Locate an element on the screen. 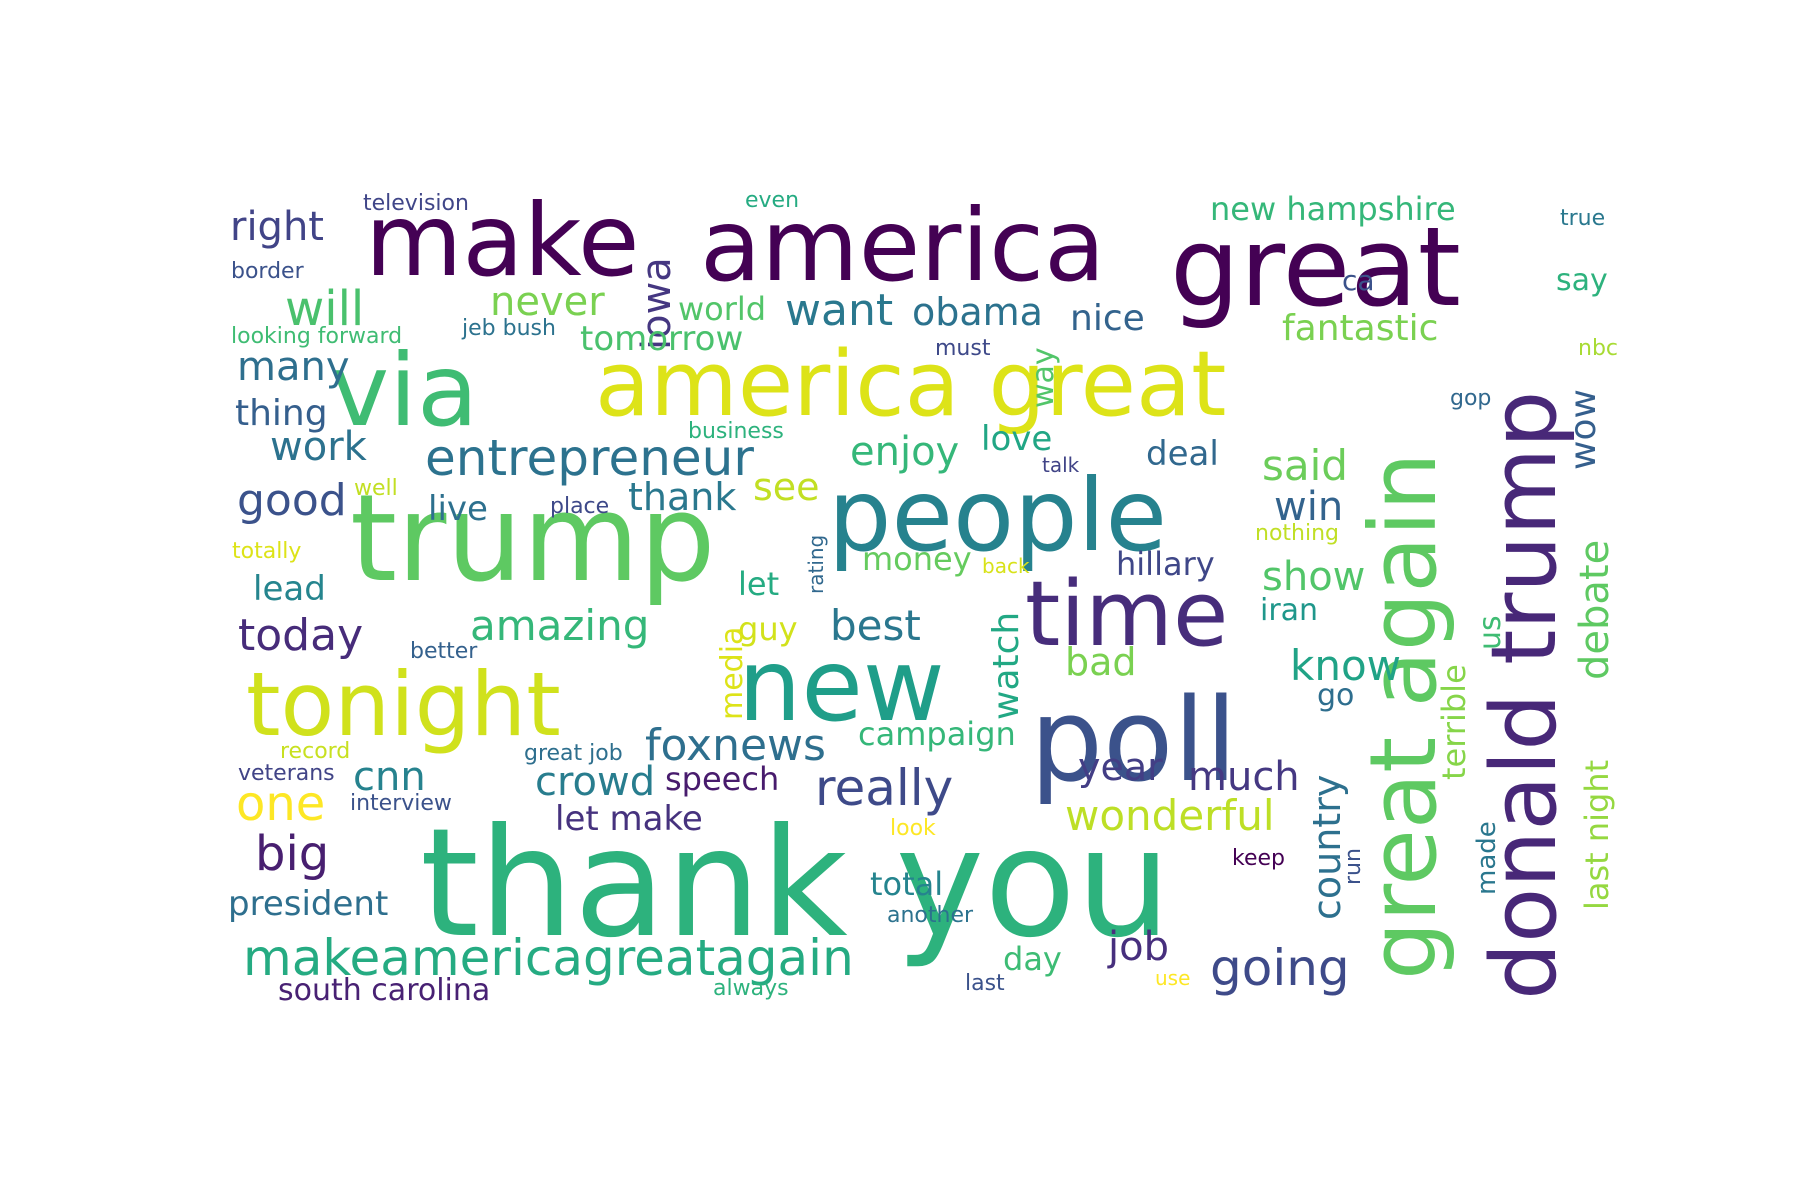 The height and width of the screenshot is (1200, 1800). word-true: true is located at coordinates (1582, 218).